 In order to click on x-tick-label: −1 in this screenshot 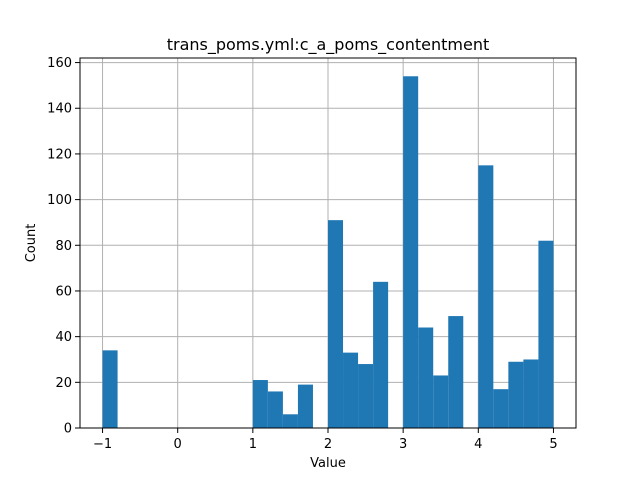, I will do `click(102, 444)`.